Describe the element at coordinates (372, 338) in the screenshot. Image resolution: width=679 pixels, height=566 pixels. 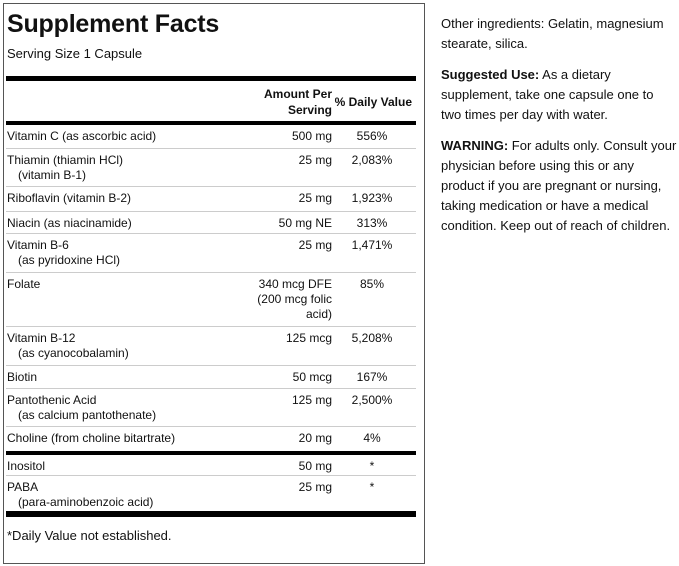
I see `daily-value: 5,208%` at that location.